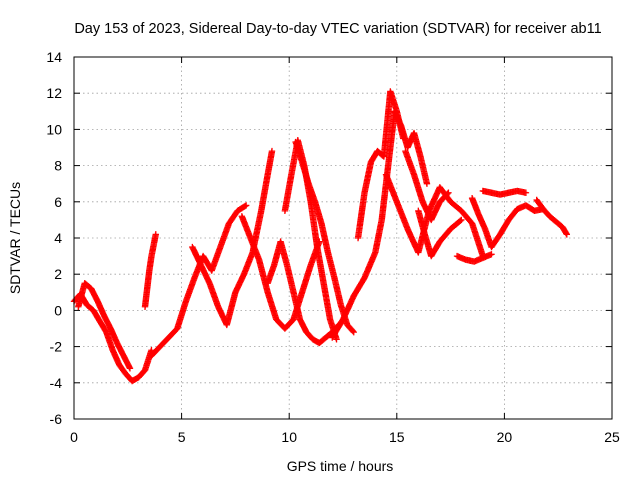 The height and width of the screenshot is (480, 640). What do you see at coordinates (505, 437) in the screenshot?
I see `x-tick-label: 20` at bounding box center [505, 437].